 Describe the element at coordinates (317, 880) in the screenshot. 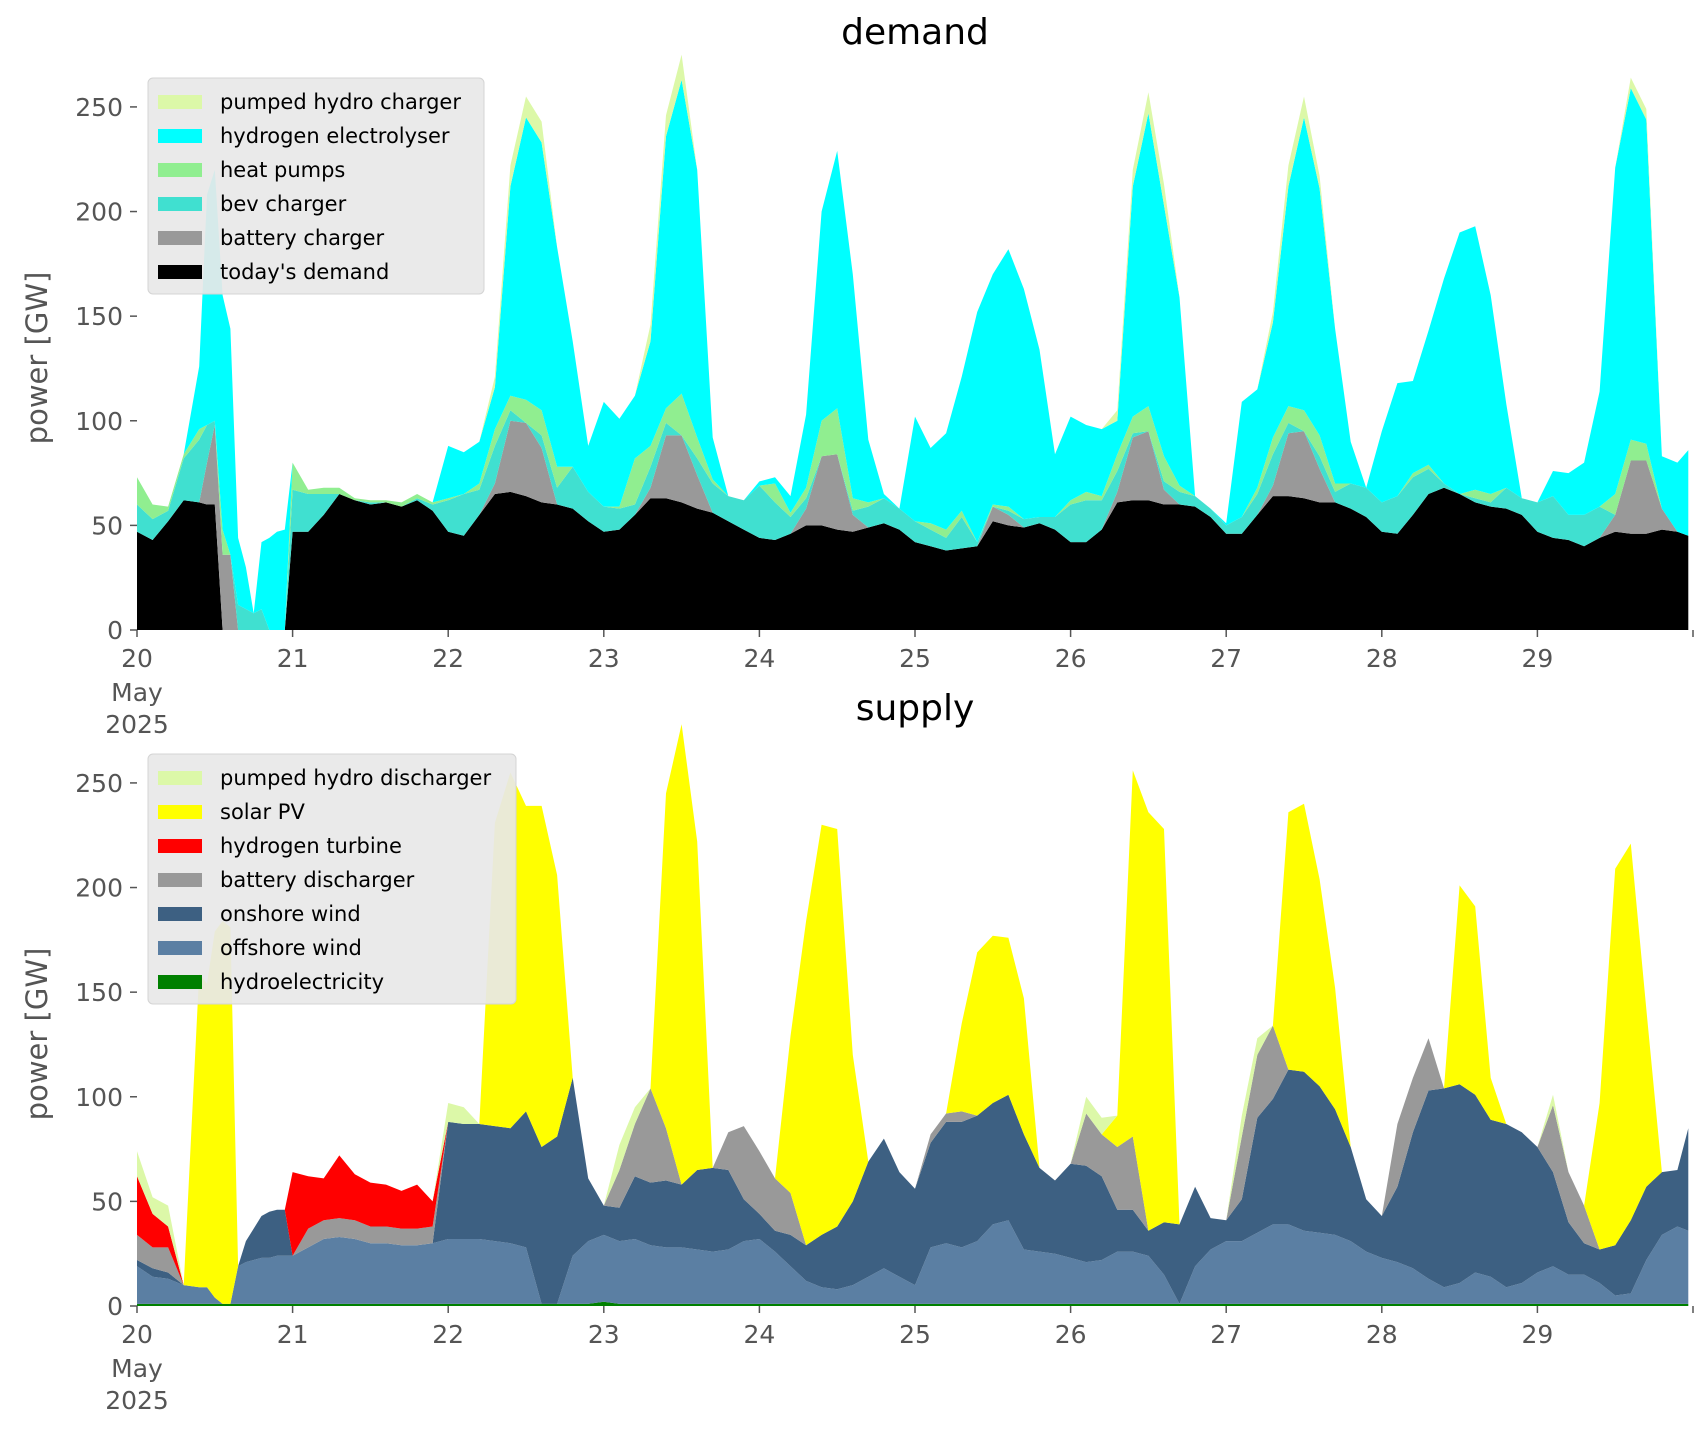

I see `legend-label-battery-discharger: battery discharger` at that location.